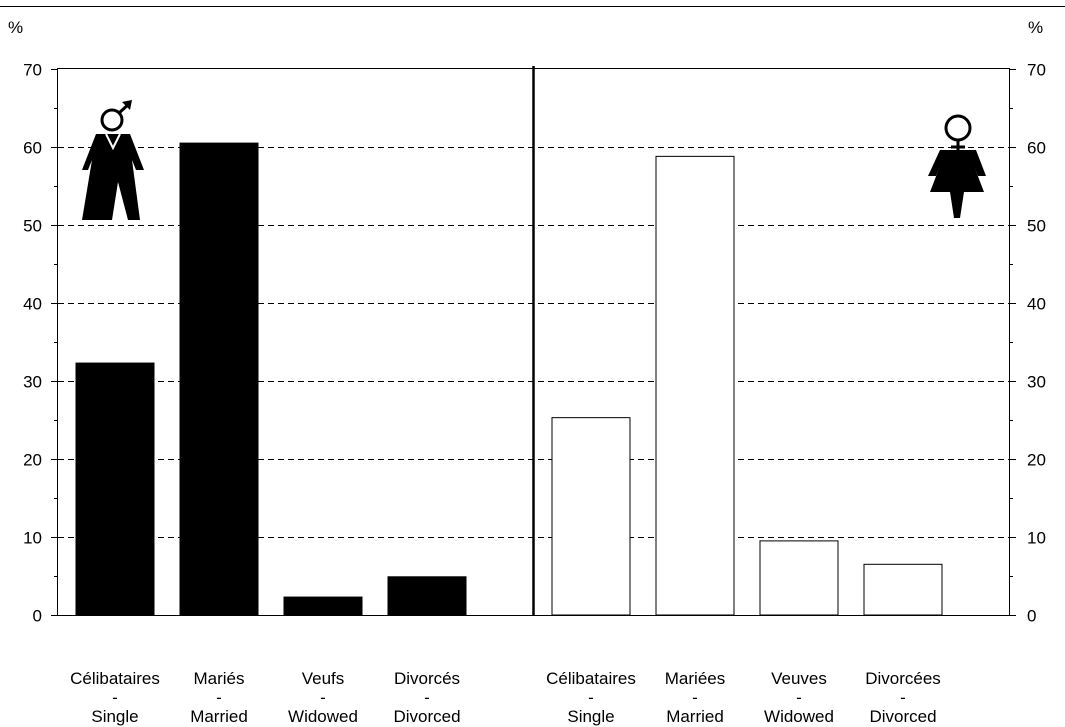 The image size is (1065, 727). I want to click on y-unit-right: %, so click(1035, 27).